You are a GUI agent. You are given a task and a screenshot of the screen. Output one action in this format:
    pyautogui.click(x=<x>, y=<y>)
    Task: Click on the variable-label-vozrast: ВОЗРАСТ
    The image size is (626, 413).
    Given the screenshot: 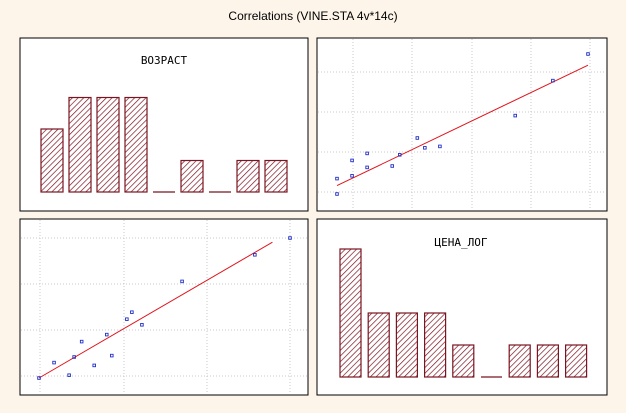 What is the action you would take?
    pyautogui.click(x=164, y=60)
    